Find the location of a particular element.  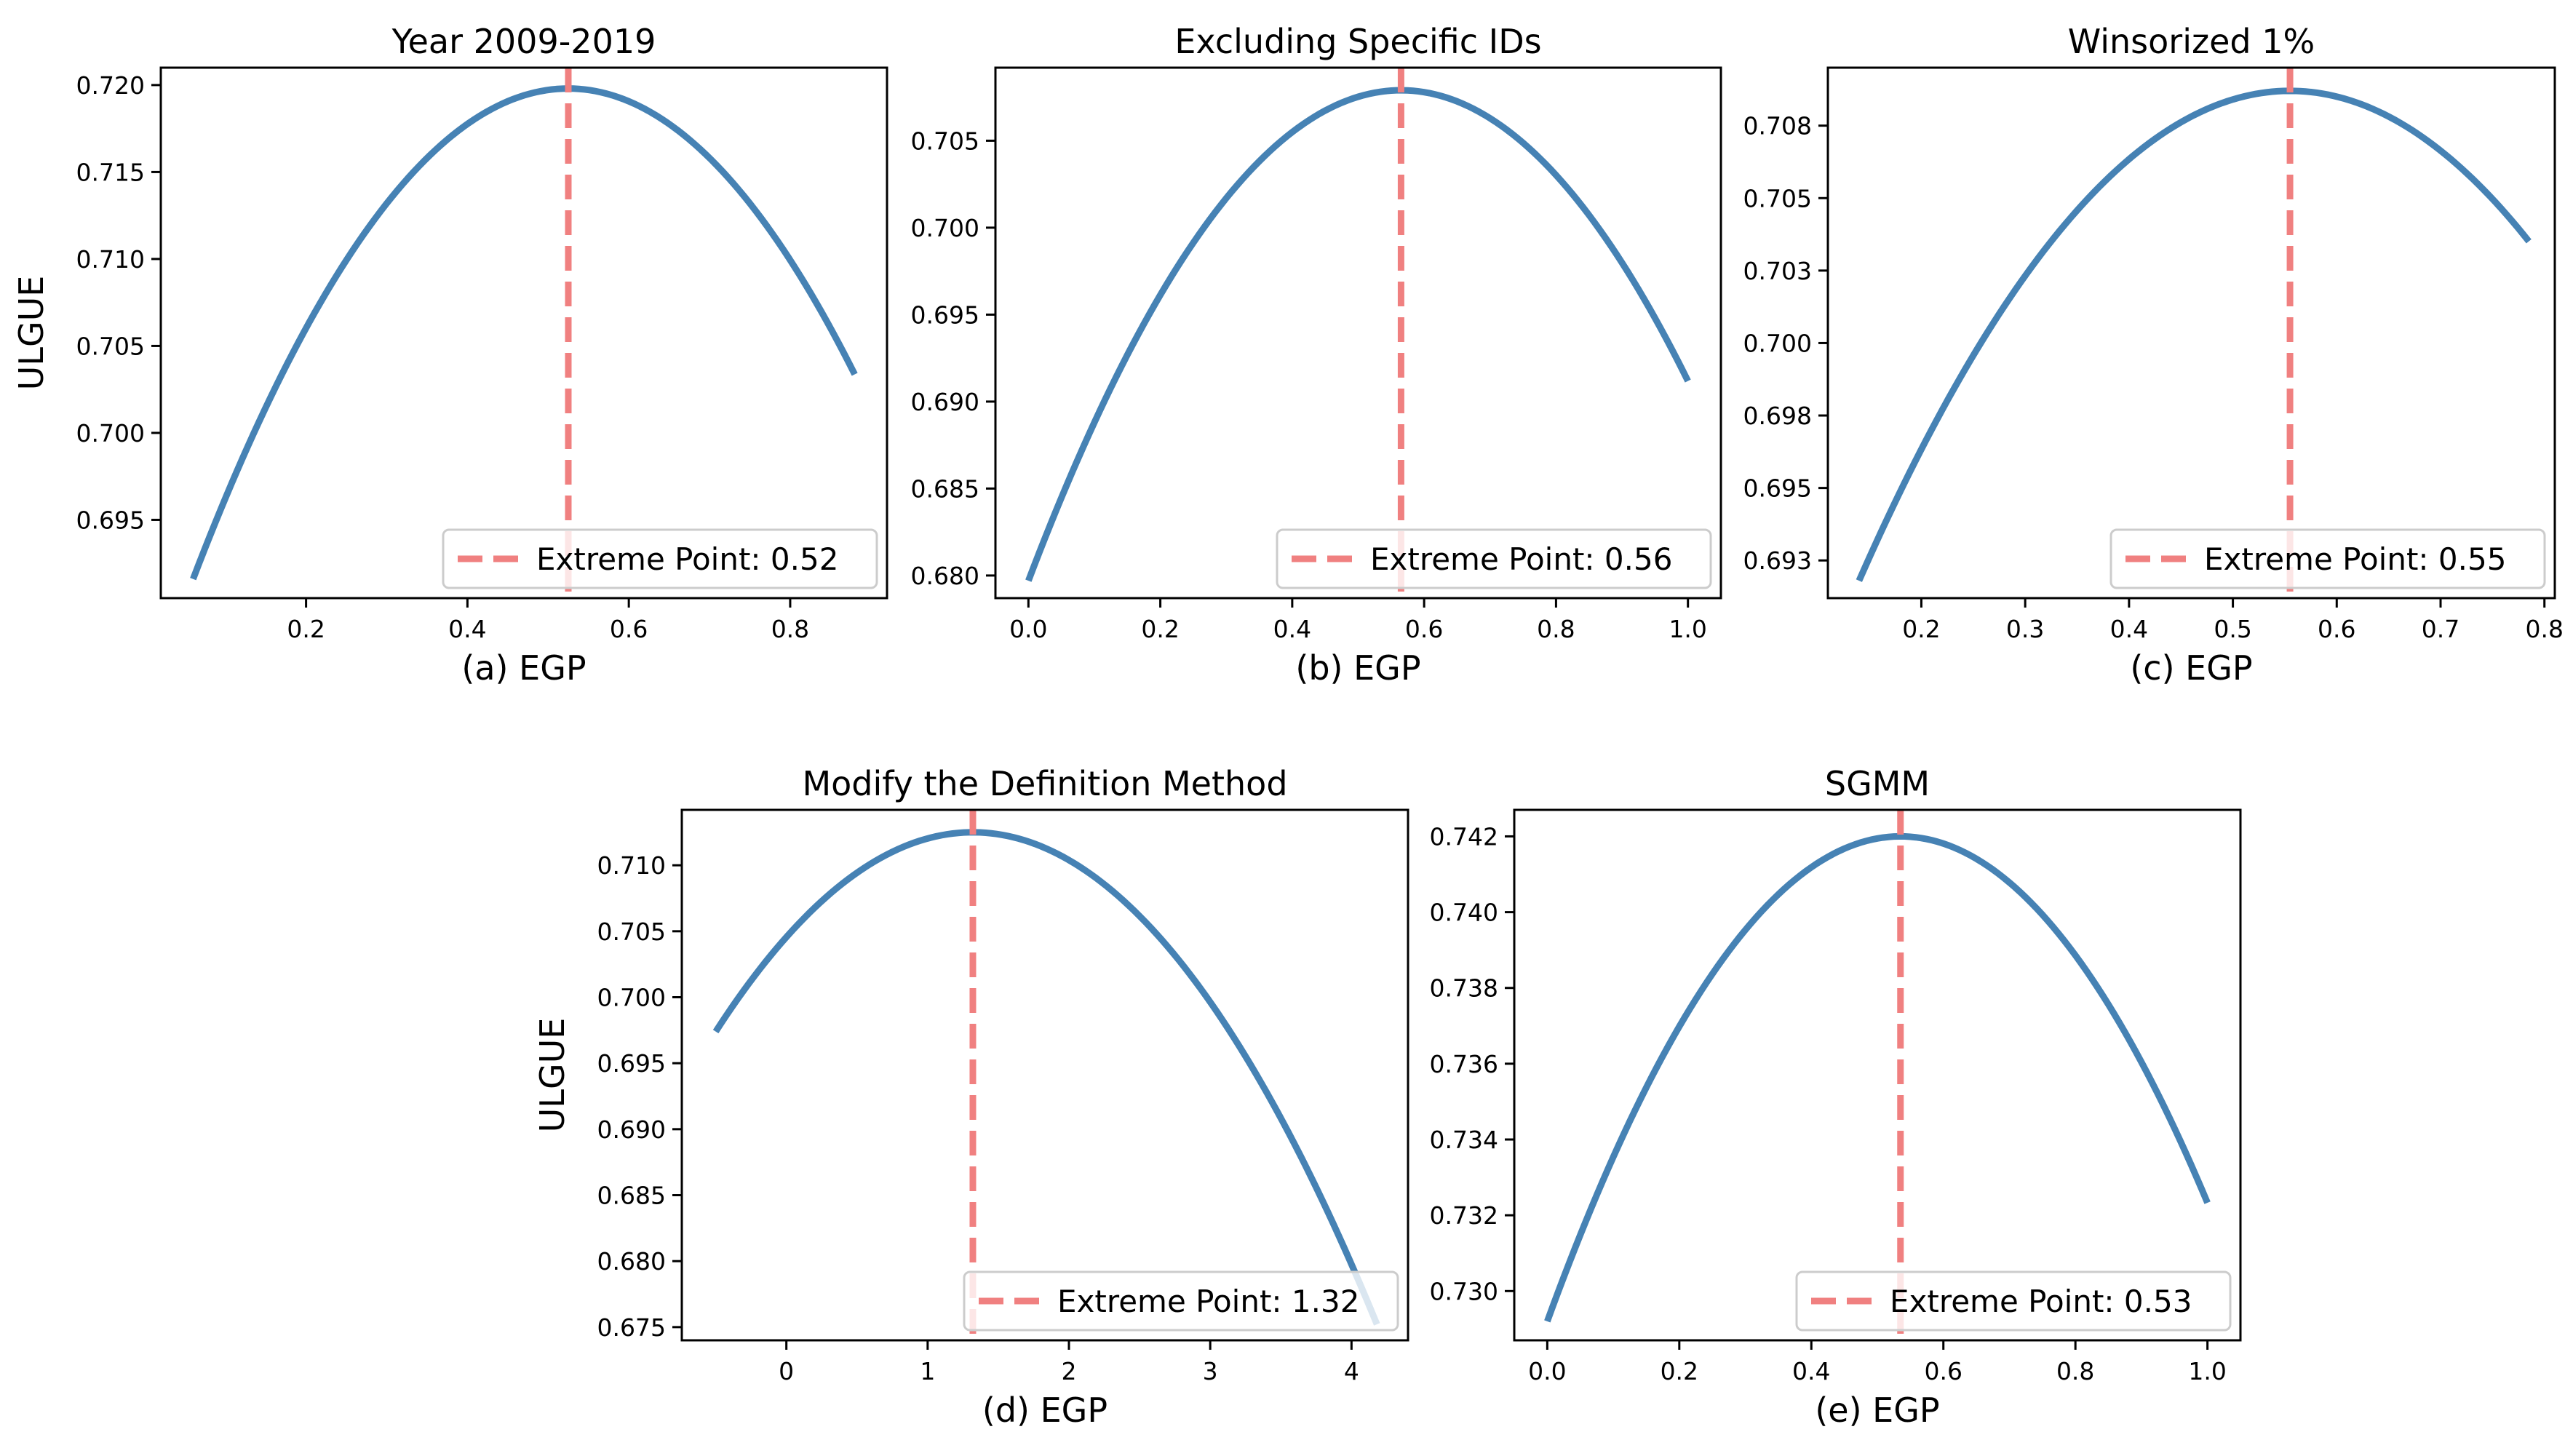

y-tick-label: 0.730 is located at coordinates (1464, 1291).